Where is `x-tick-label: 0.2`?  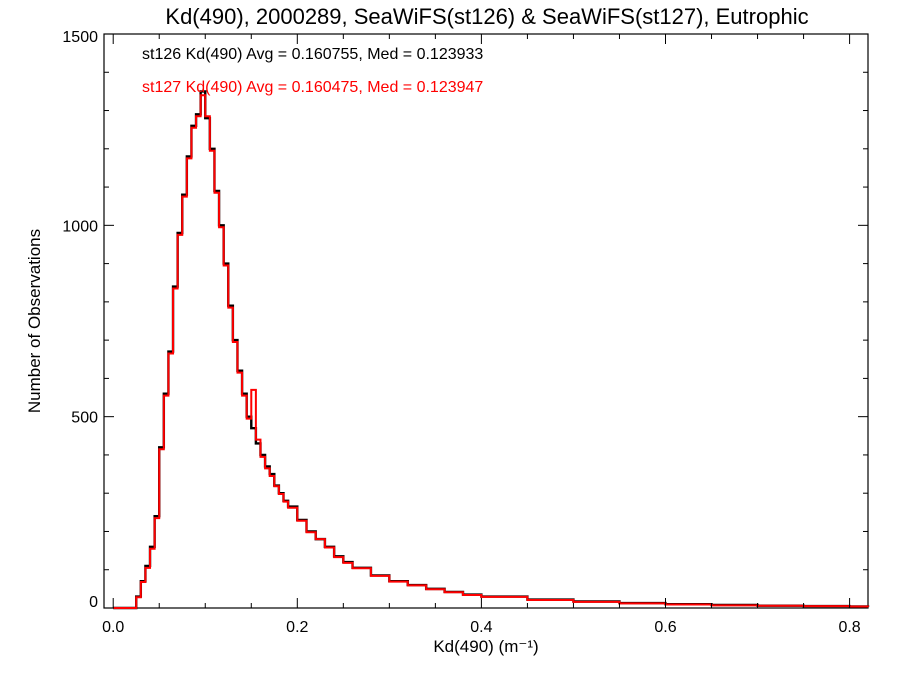
x-tick-label: 0.2 is located at coordinates (297, 627).